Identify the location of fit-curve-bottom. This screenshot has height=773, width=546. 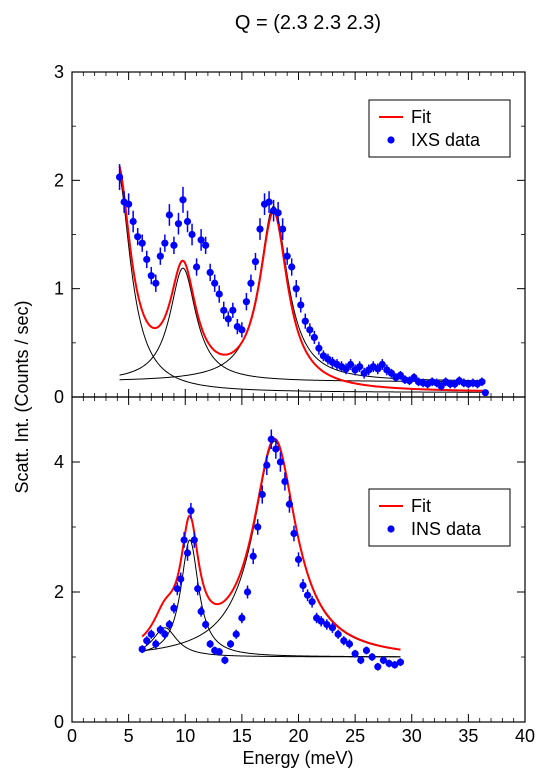
(271, 544).